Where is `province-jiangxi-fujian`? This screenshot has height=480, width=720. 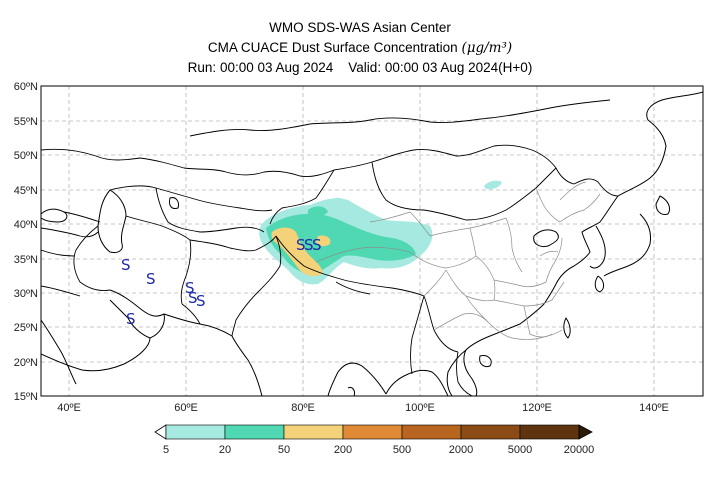 province-jiangxi-fujian is located at coordinates (538, 321).